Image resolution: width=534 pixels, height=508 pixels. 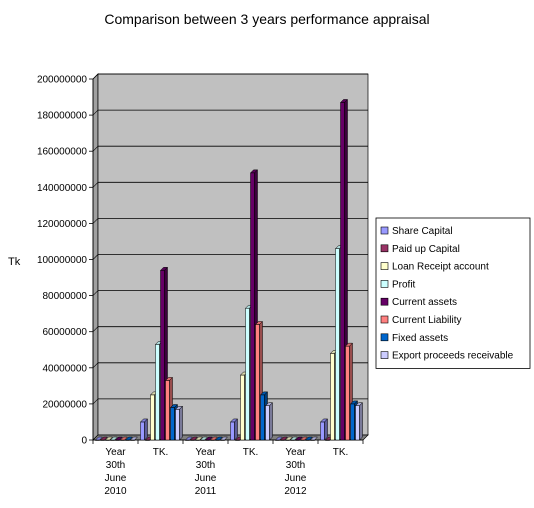 I want to click on legend-entry: Current Liability, so click(x=426, y=320).